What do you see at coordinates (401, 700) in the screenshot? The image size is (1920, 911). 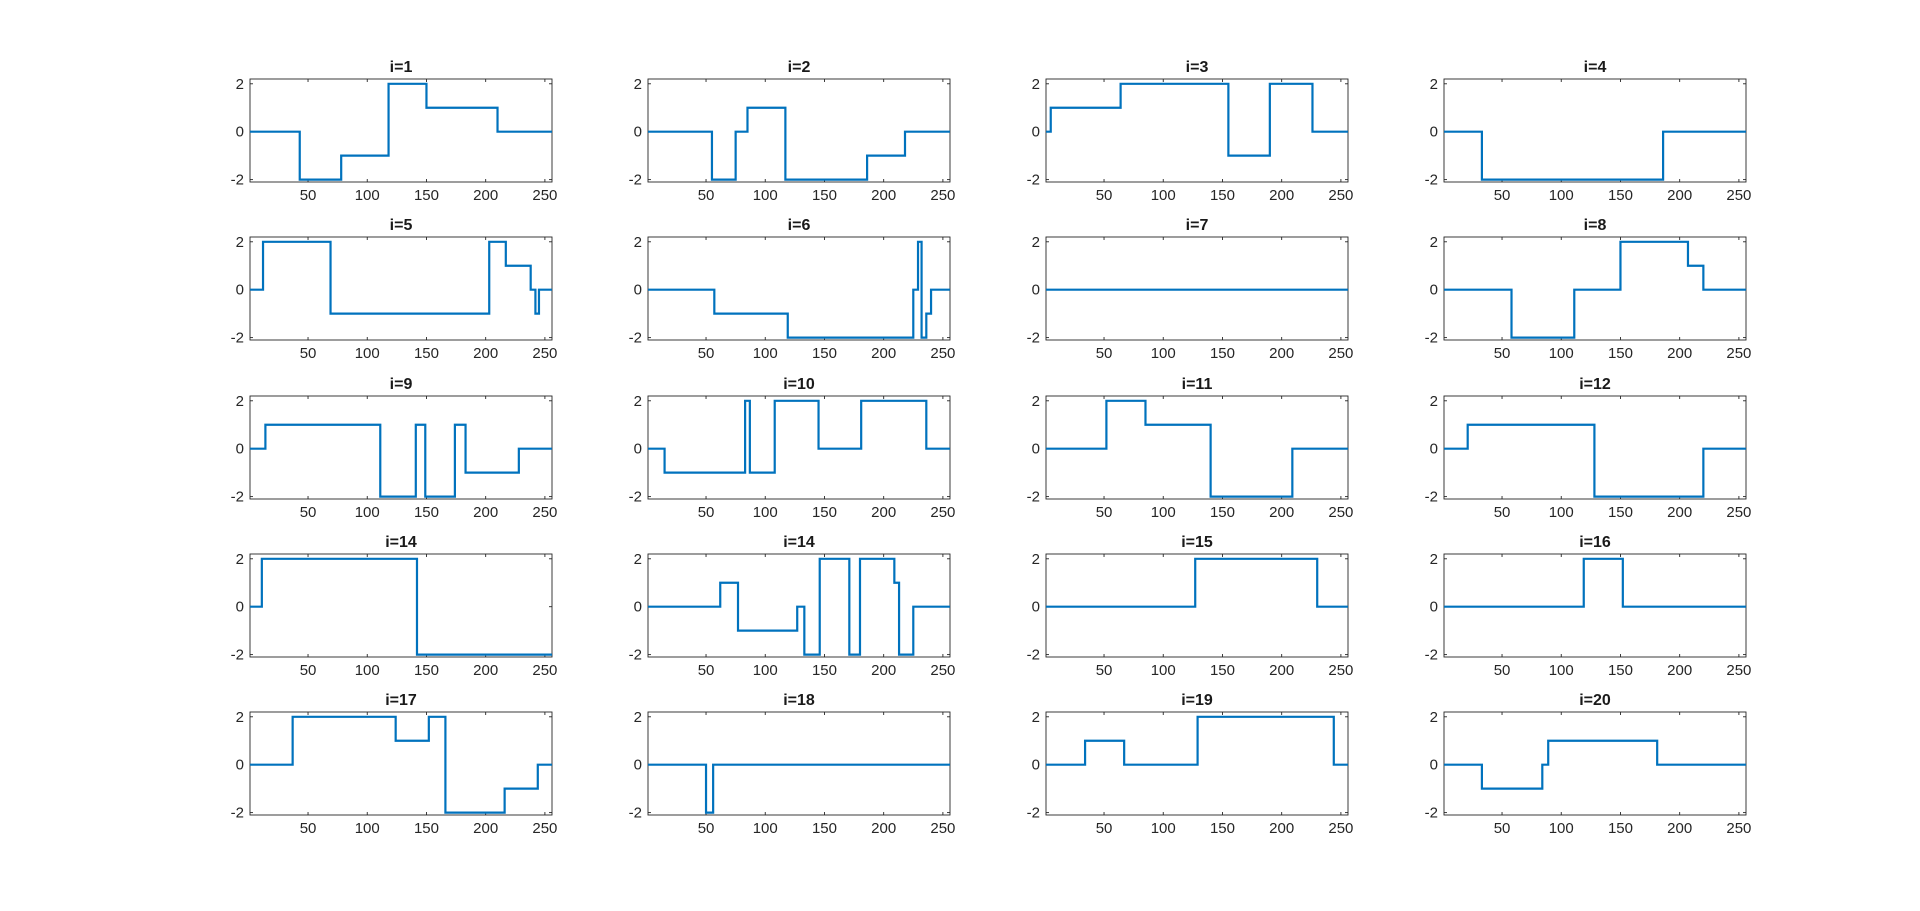 I see `subplot-title: i=17` at bounding box center [401, 700].